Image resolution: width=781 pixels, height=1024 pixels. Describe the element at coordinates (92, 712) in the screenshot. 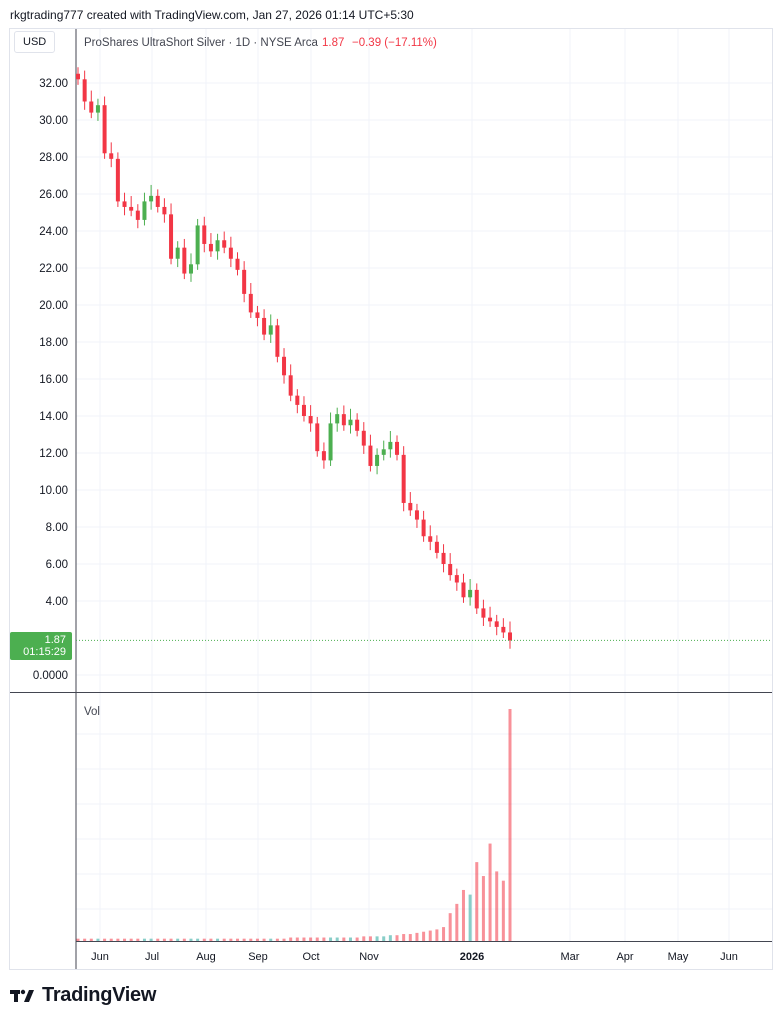

I see `volume-label: Vol` at that location.